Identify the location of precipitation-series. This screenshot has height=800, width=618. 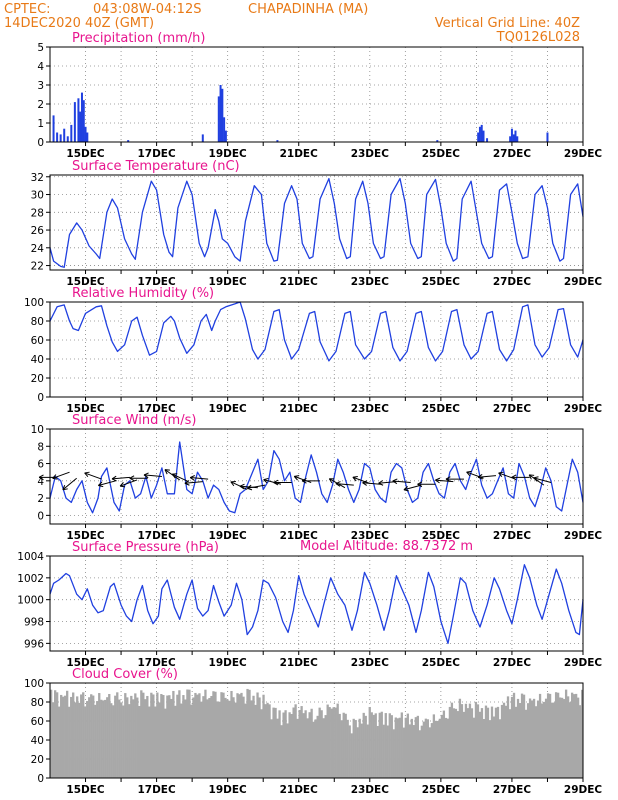
(300, 113).